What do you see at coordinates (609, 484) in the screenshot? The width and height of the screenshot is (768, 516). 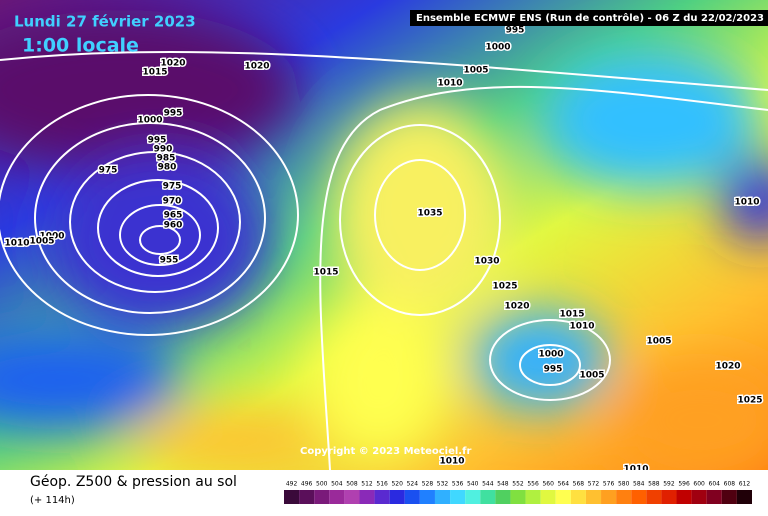 I see `colorbar-label: 576` at bounding box center [609, 484].